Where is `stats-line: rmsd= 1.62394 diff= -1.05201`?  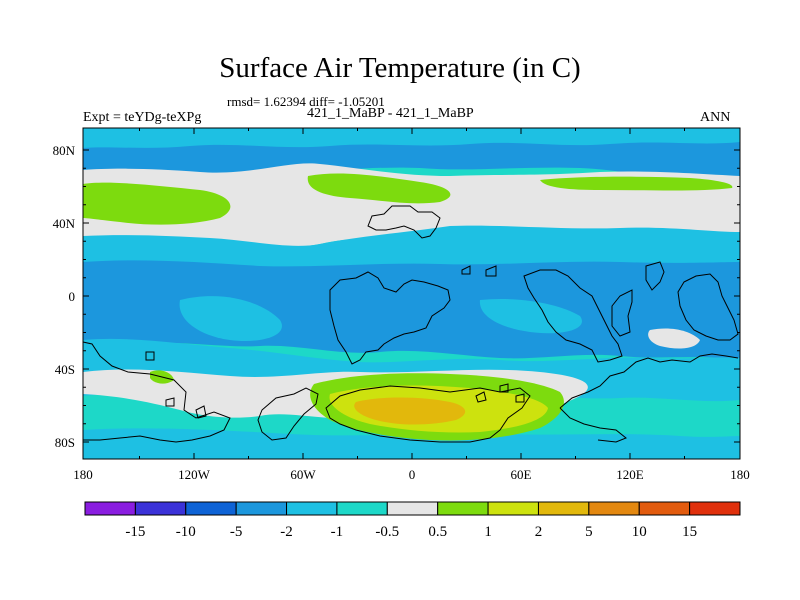
stats-line: rmsd= 1.62394 diff= -1.05201 is located at coordinates (306, 101).